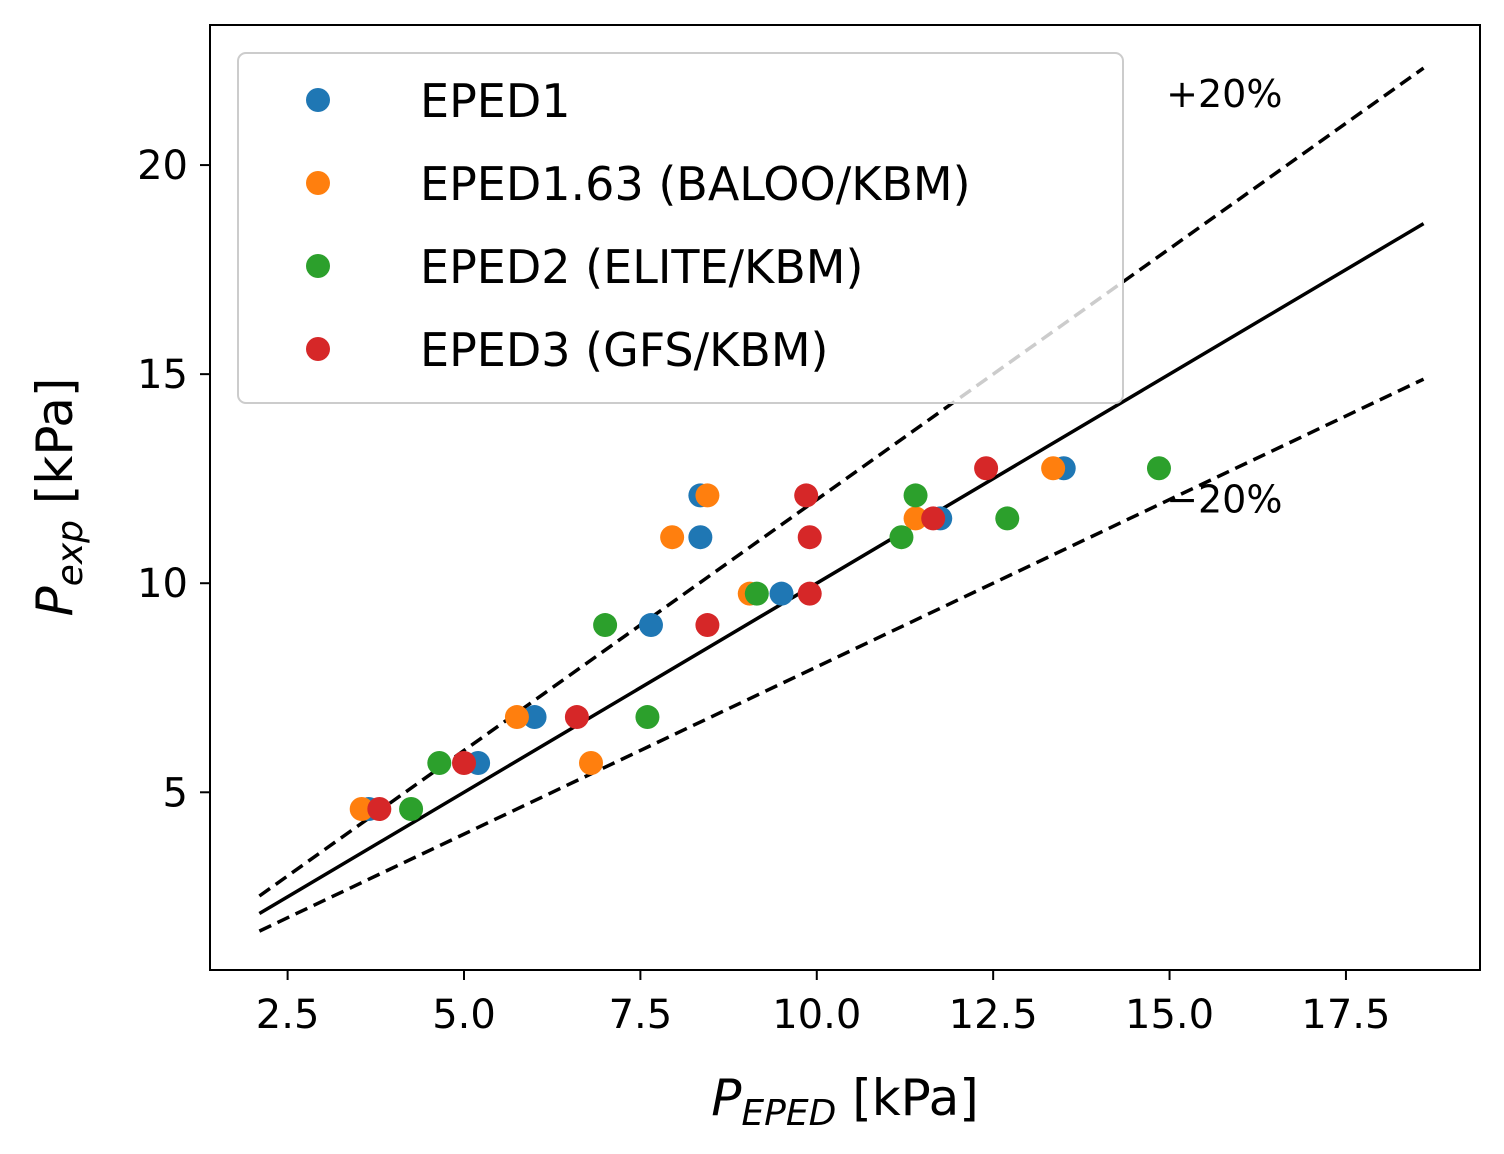 The width and height of the screenshot is (1504, 1154). I want to click on legend-label: EPED3 (GFS/KBM), so click(624, 350).